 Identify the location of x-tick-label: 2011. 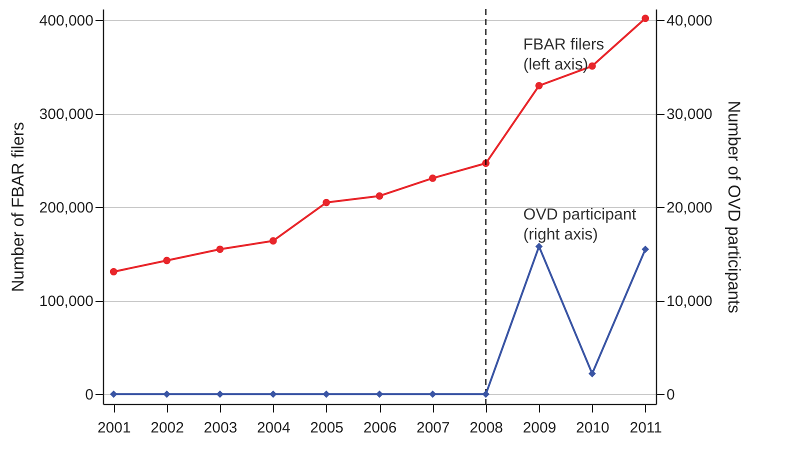
(646, 428).